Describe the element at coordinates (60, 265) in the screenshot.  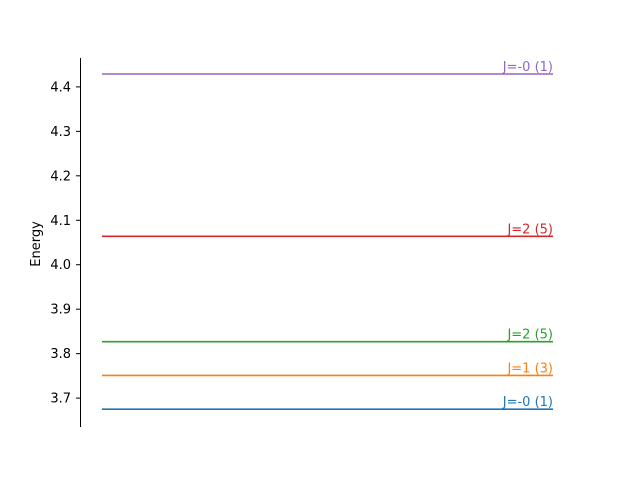
I see `y-tick-label: 4.0` at that location.